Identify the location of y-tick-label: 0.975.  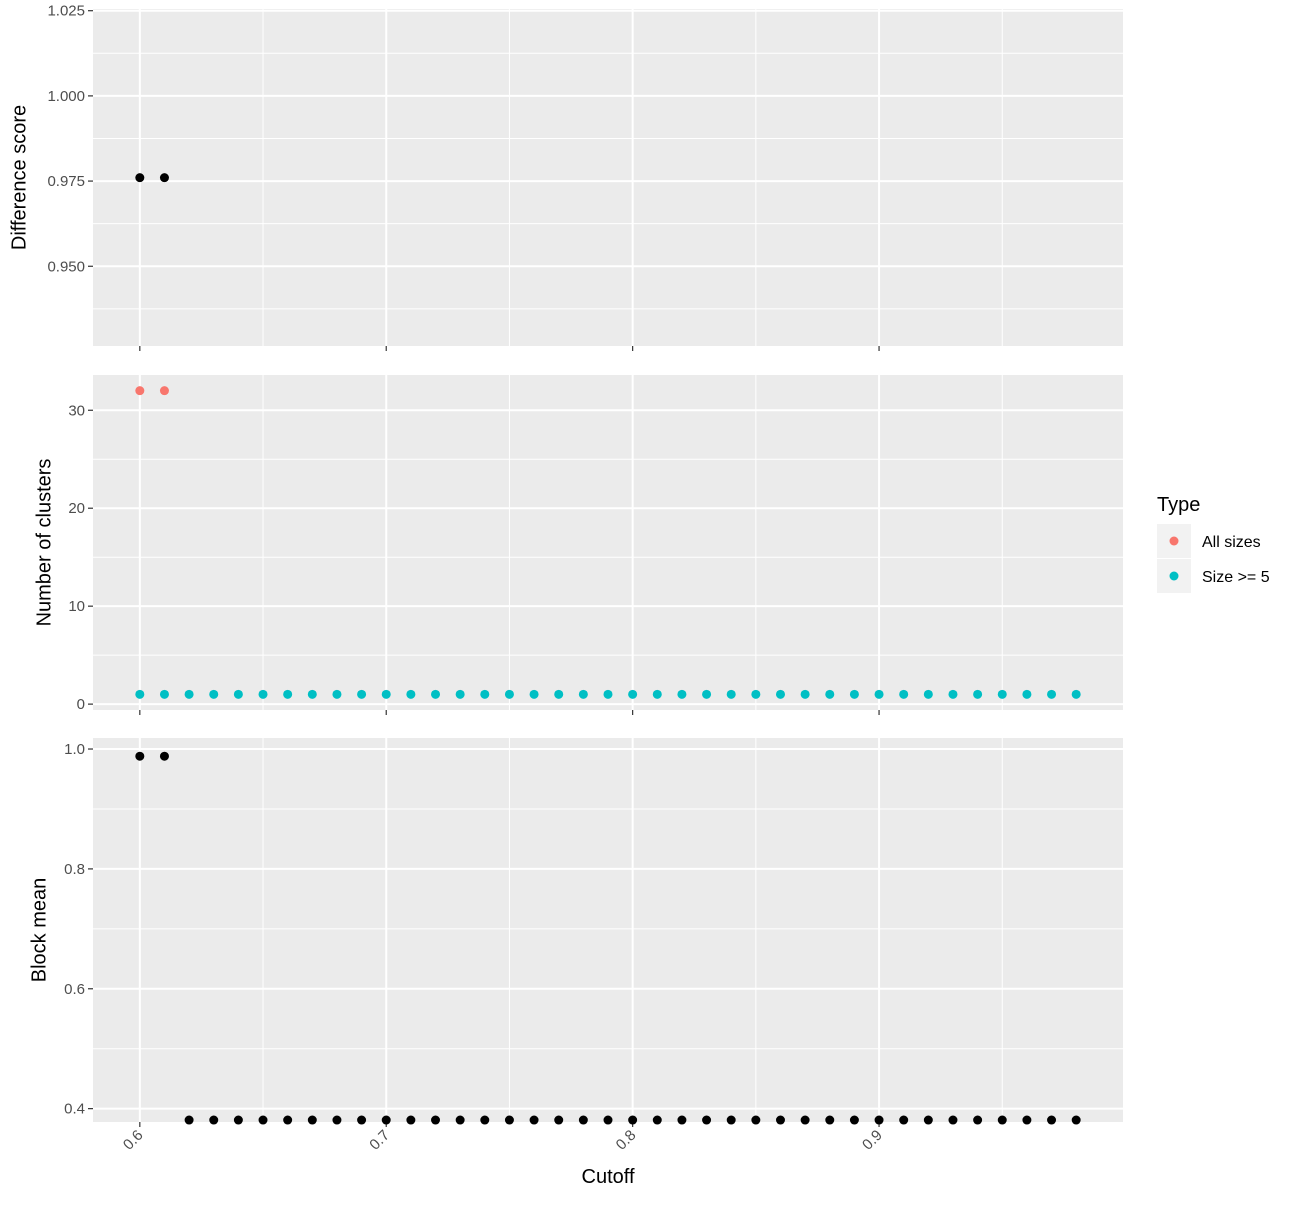
(66, 181).